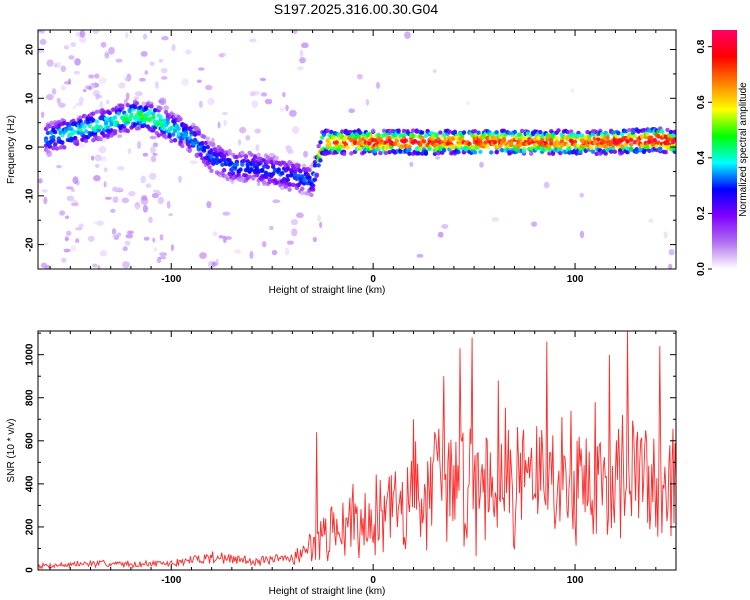 The height and width of the screenshot is (600, 750). Describe the element at coordinates (30, 50) in the screenshot. I see `spec-y-tick-label: 20` at that location.